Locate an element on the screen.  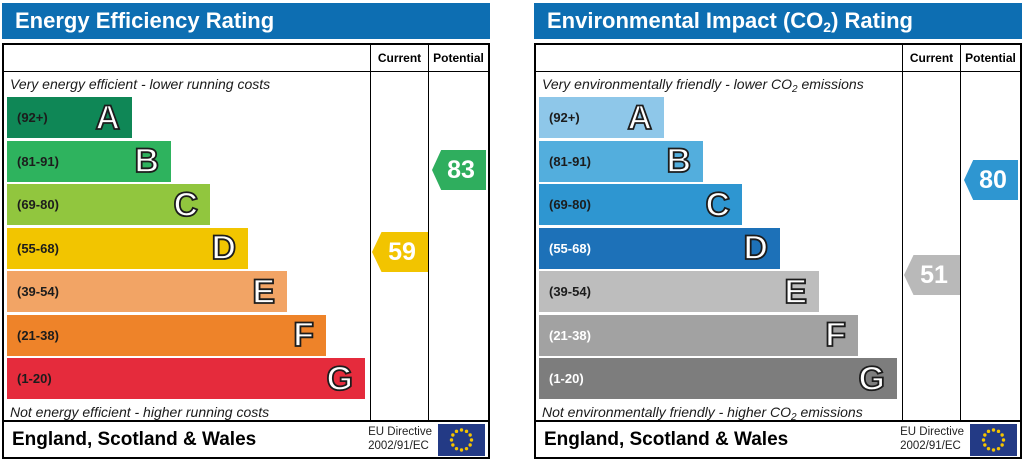
title-text-end: ) Rating is located at coordinates (872, 20).